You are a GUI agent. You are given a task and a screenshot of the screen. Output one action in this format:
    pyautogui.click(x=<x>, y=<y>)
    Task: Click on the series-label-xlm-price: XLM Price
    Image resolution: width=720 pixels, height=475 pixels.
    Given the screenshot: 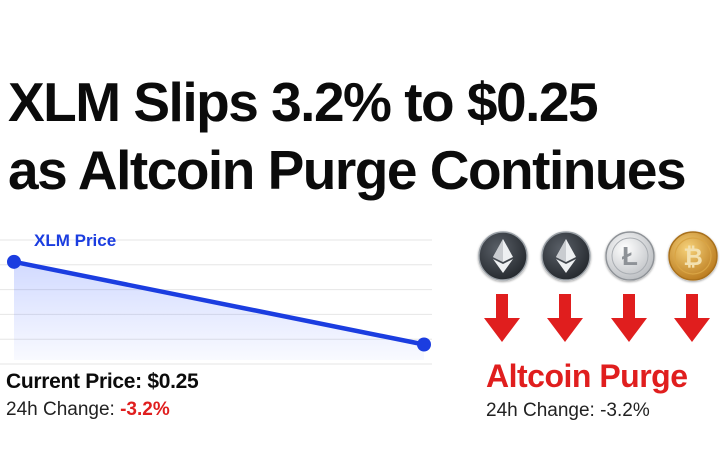 What is the action you would take?
    pyautogui.click(x=75, y=240)
    